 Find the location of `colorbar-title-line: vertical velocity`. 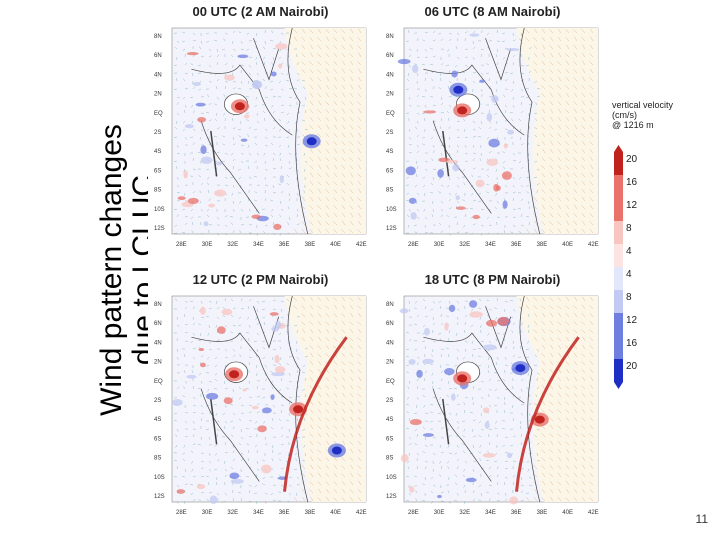

colorbar-title-line: vertical velocity is located at coordinates (643, 105).